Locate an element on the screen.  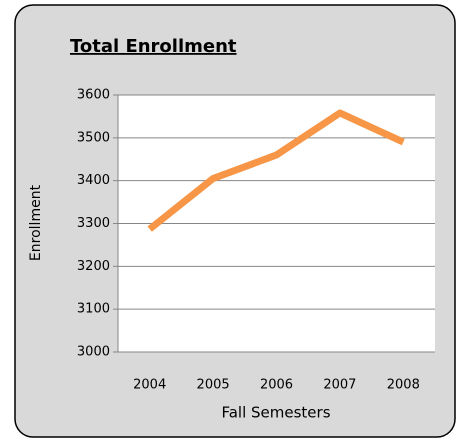
x-tick-label: 2008 is located at coordinates (403, 385).